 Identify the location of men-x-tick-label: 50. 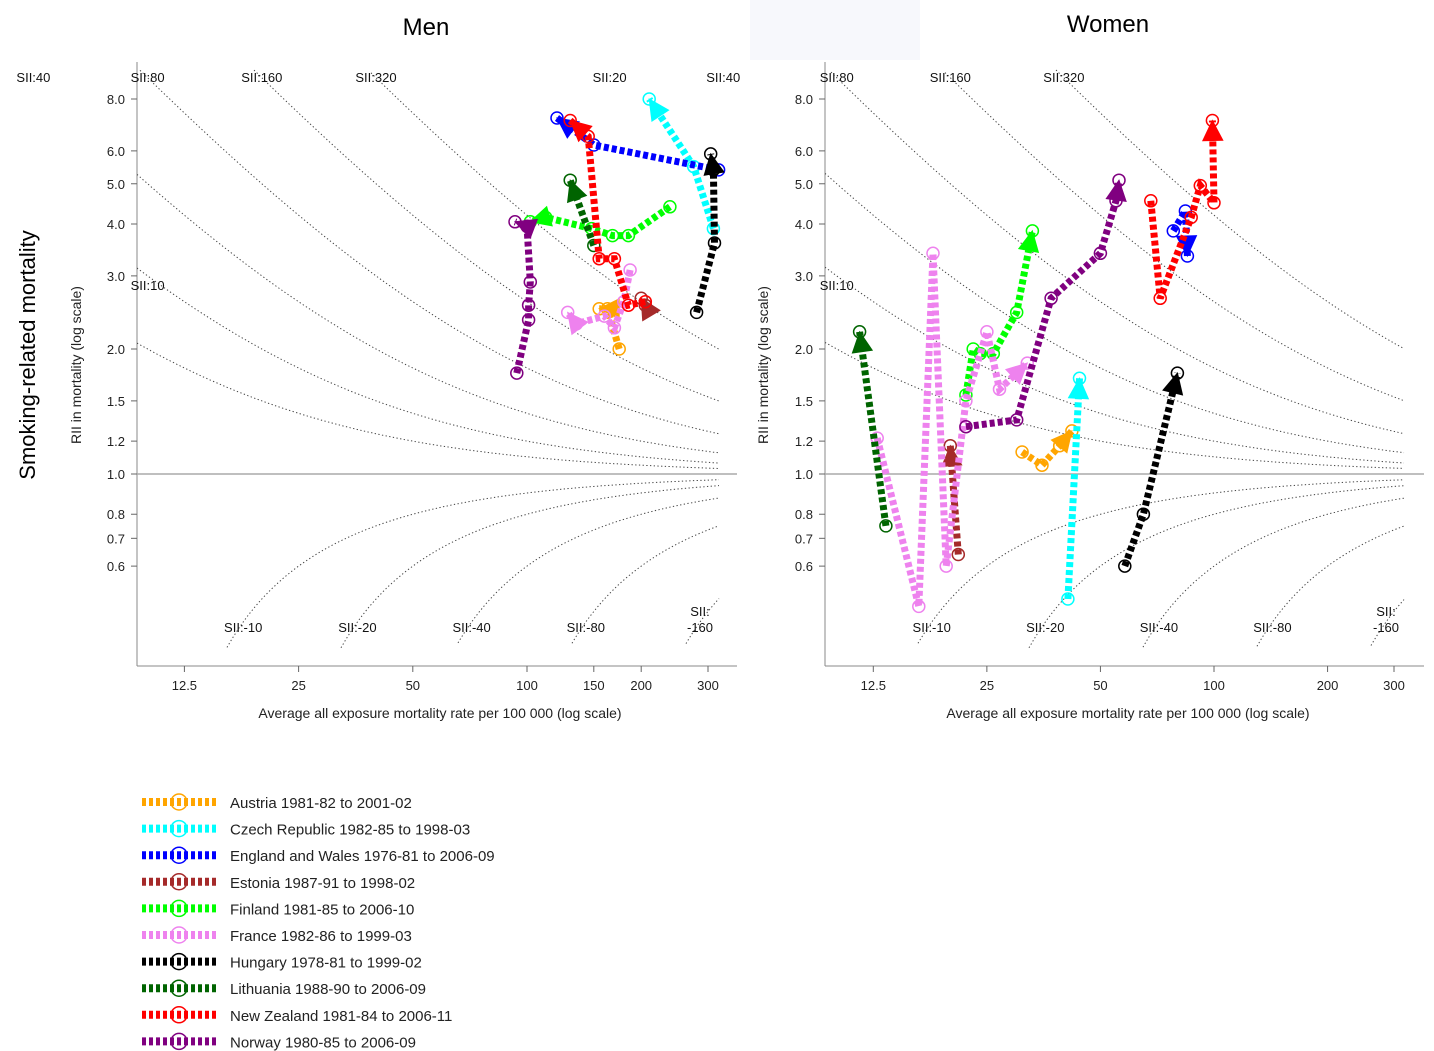
(413, 685).